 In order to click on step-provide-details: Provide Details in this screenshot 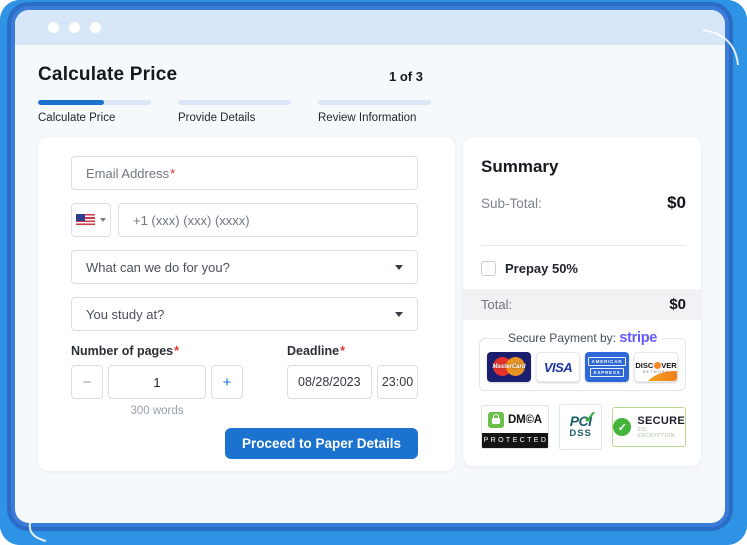, I will do `click(234, 112)`.